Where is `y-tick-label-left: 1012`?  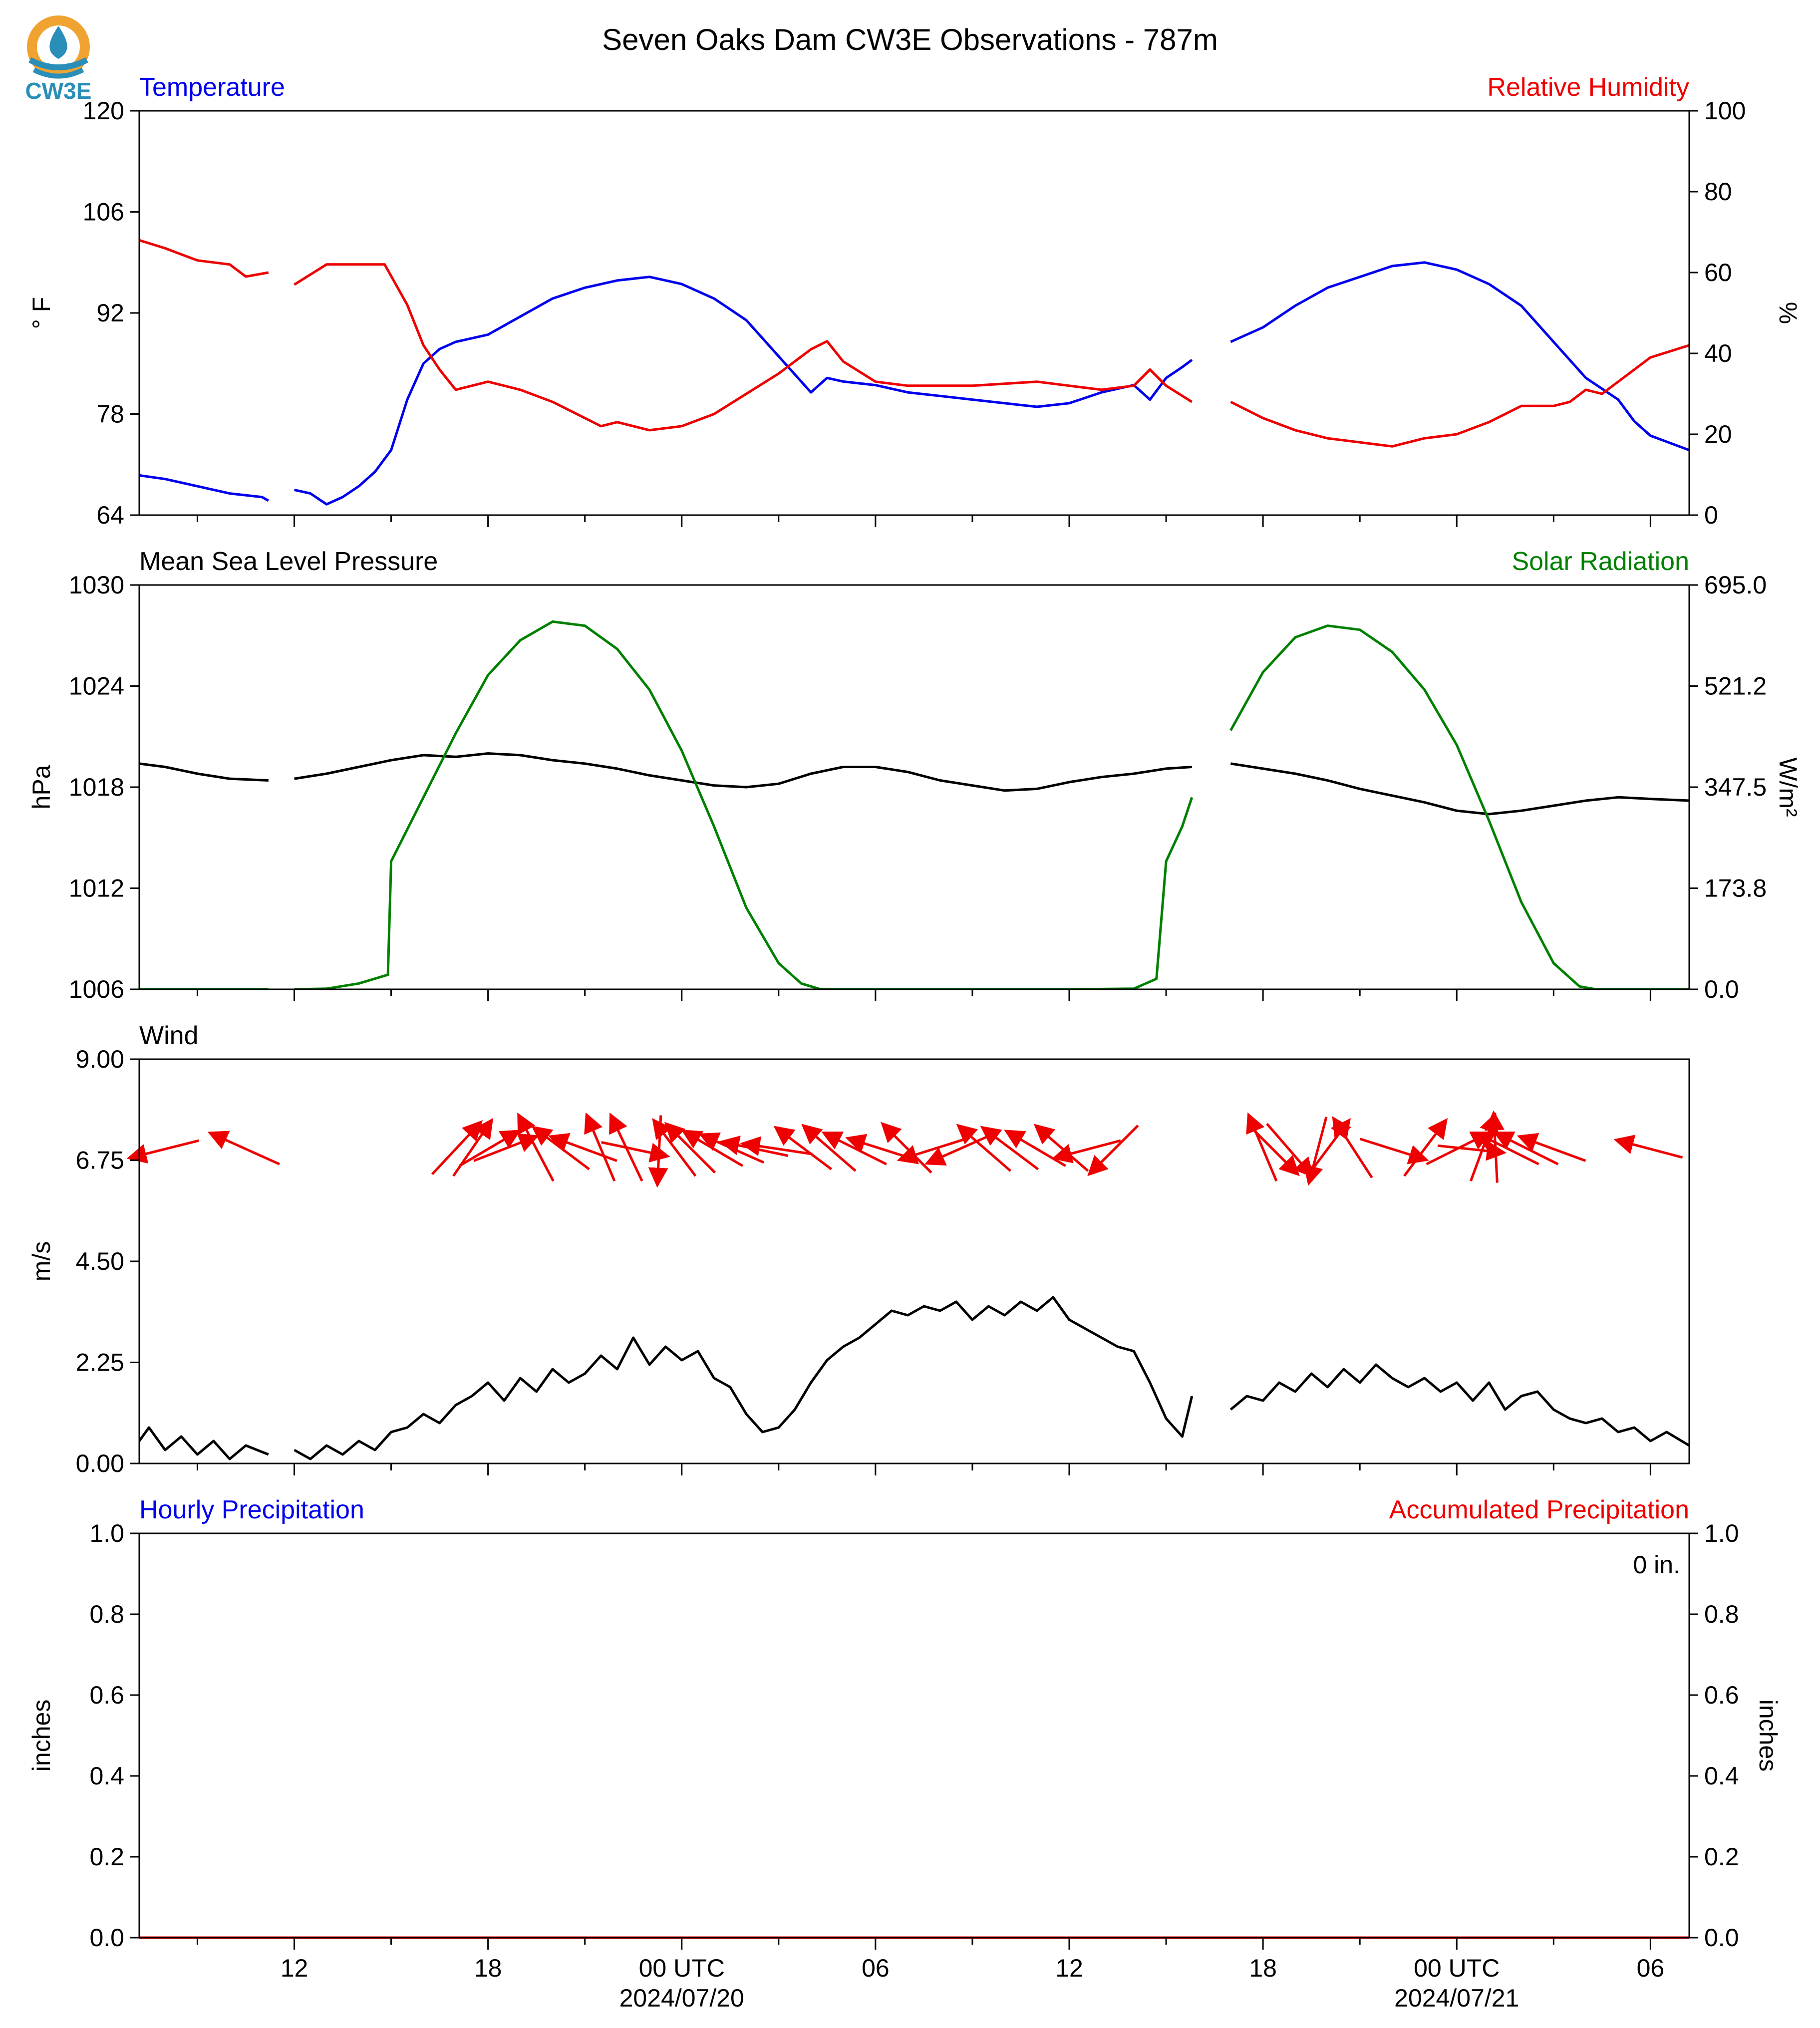 y-tick-label-left: 1012 is located at coordinates (96, 888).